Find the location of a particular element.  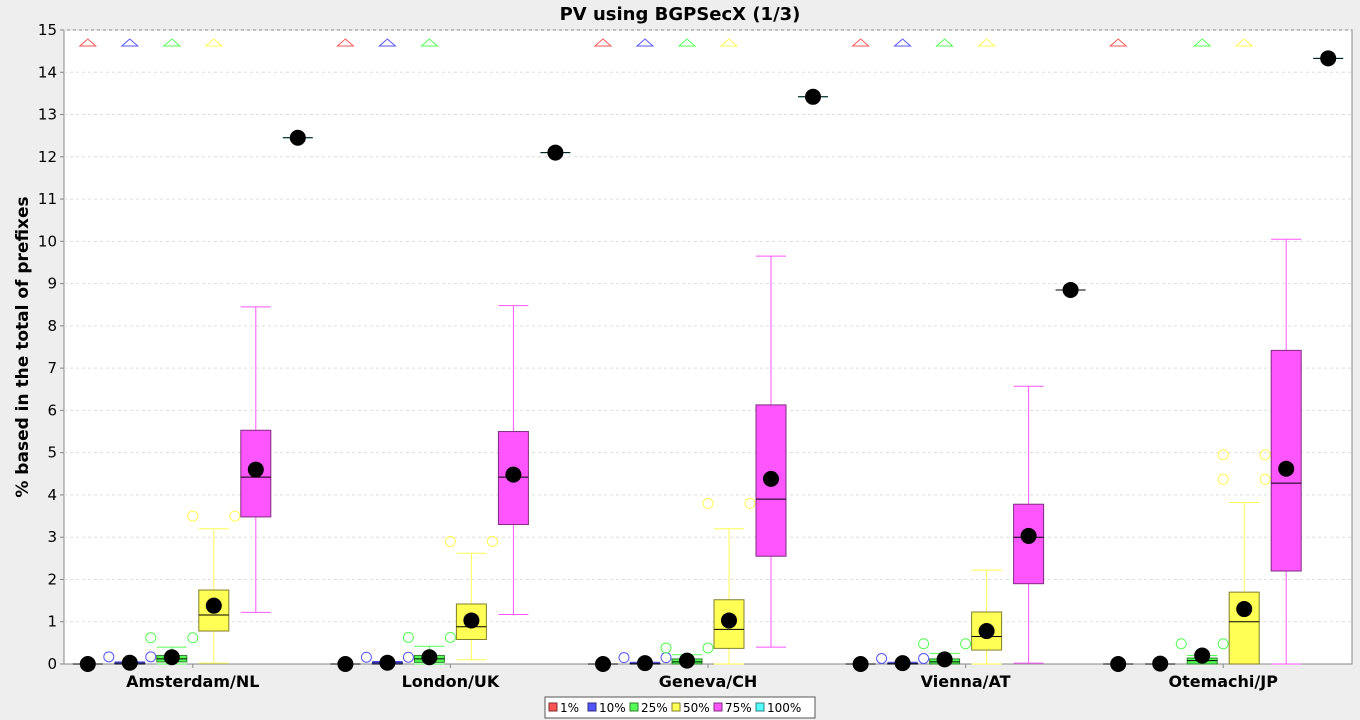

y-tick-label: 13 is located at coordinates (47, 115).